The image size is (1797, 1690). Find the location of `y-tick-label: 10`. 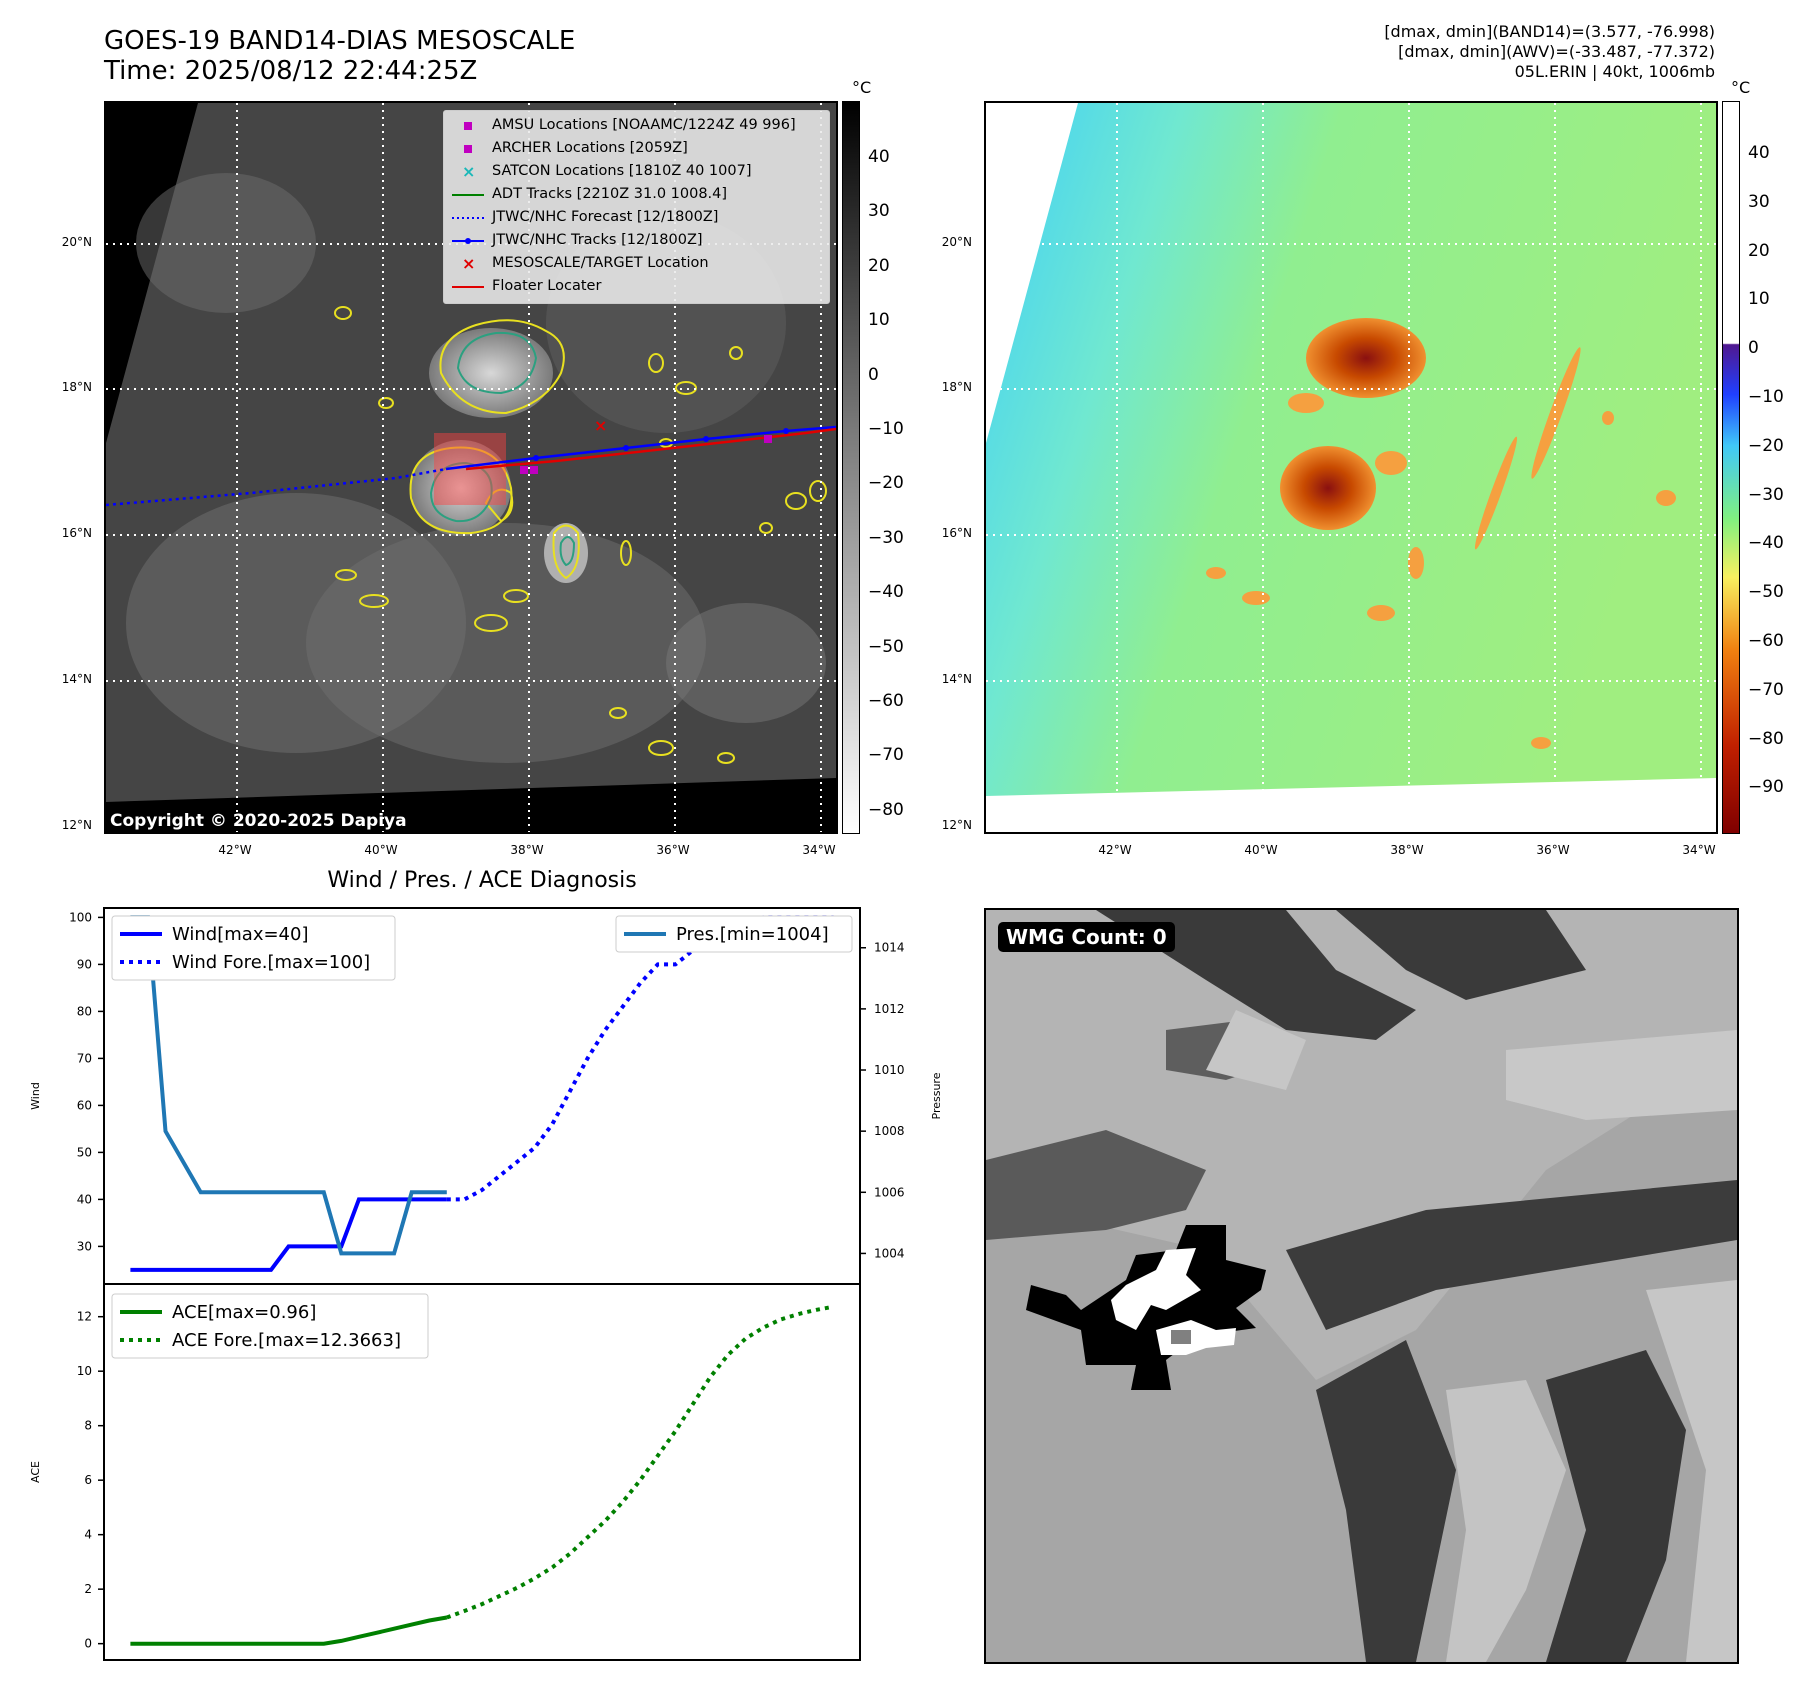

y-tick-label: 10 is located at coordinates (84, 1371).